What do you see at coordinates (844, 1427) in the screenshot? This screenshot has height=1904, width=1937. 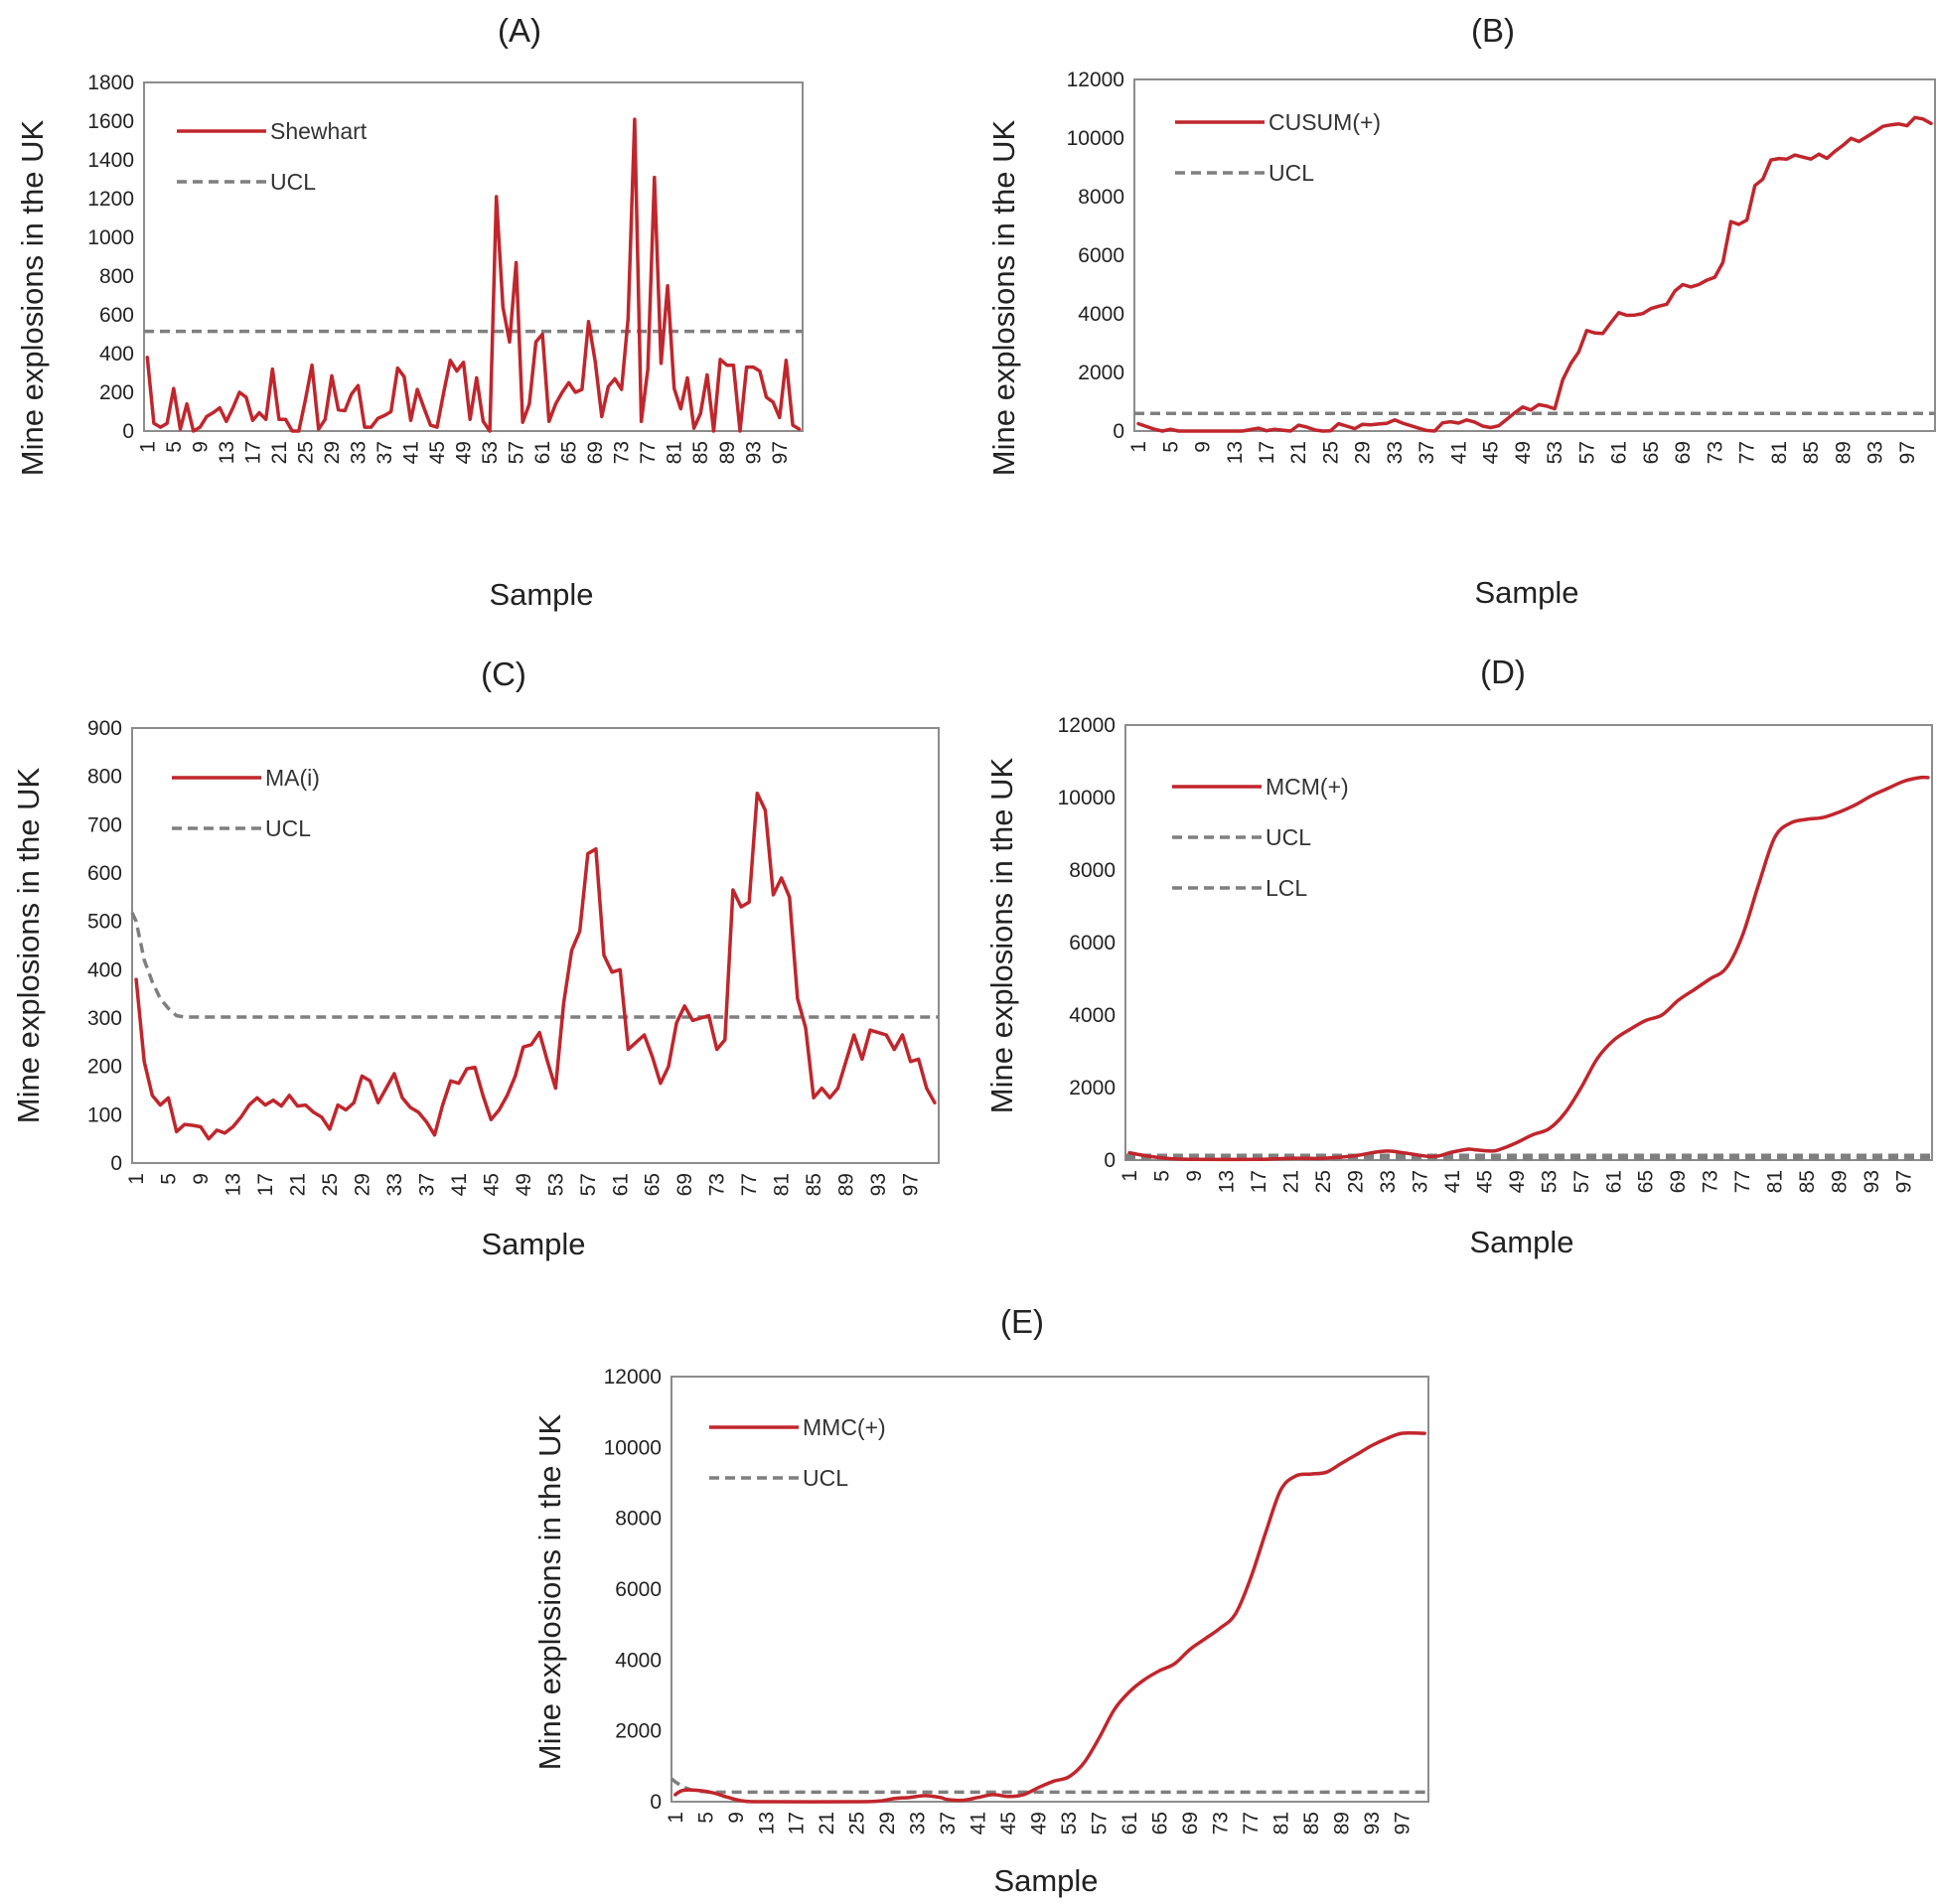 I see `legend-label: MMC(+)` at bounding box center [844, 1427].